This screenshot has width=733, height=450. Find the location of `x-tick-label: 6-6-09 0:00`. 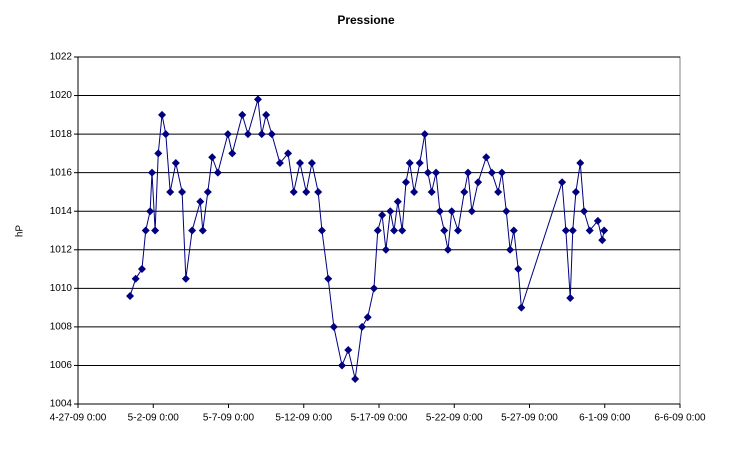

x-tick-label: 6-6-09 0:00 is located at coordinates (680, 418).